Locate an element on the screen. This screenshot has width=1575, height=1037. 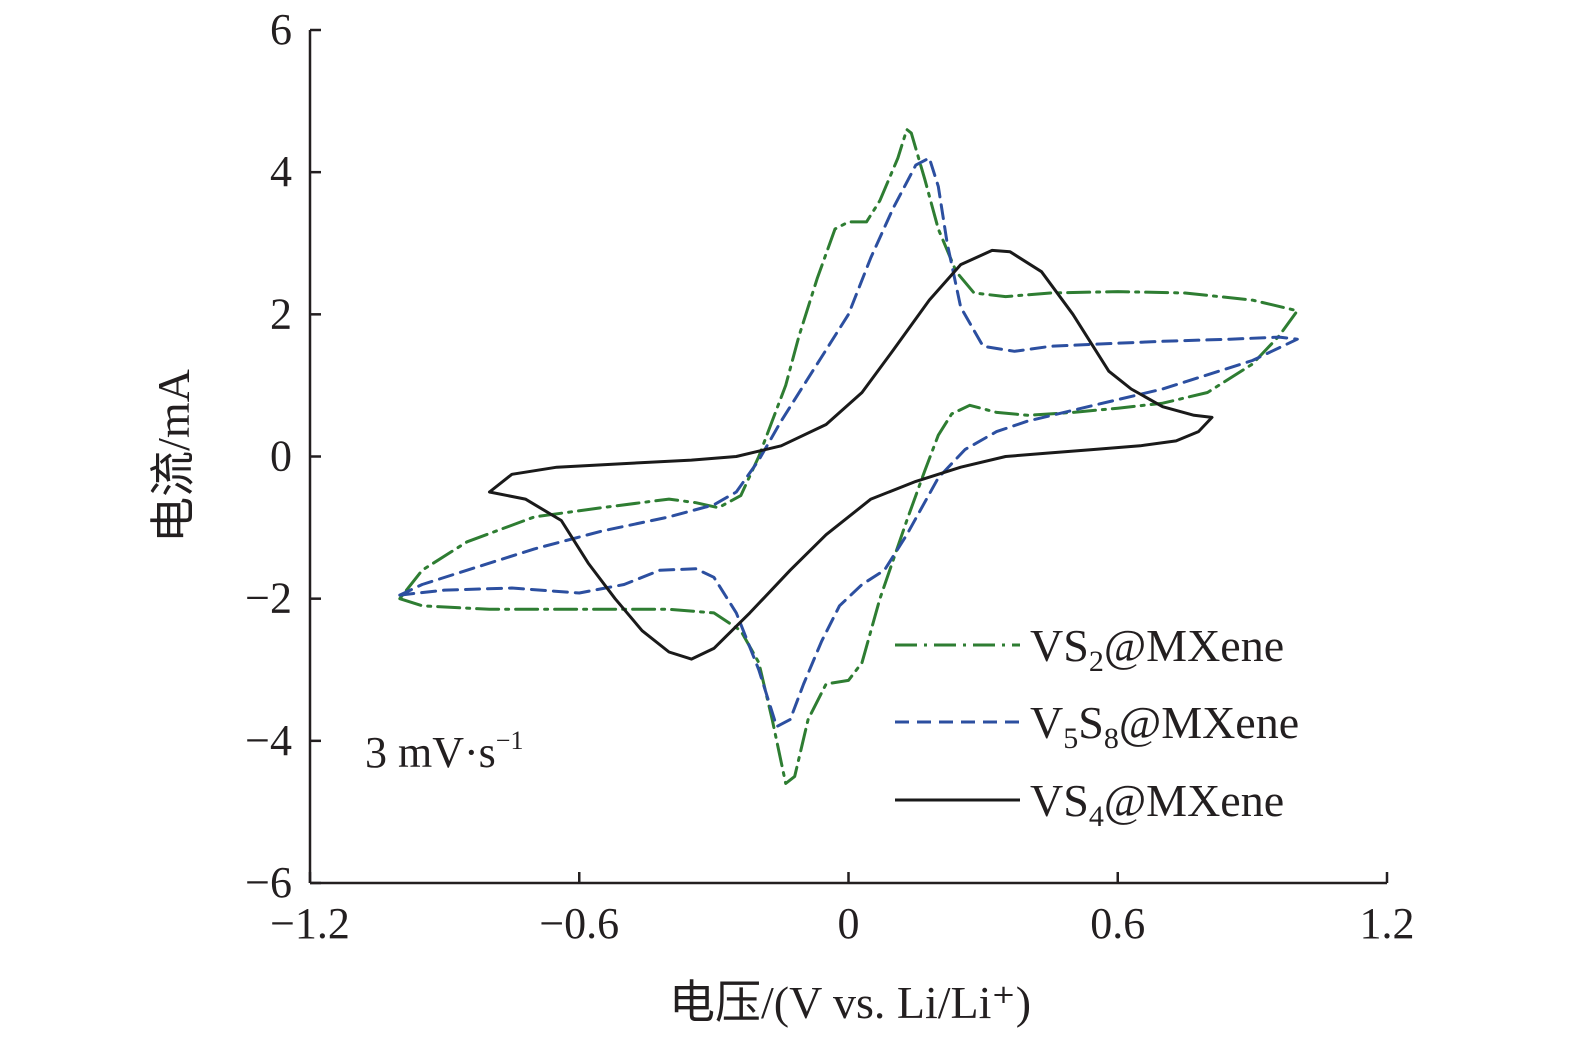
y-tick-label: 4 is located at coordinates (281, 171).